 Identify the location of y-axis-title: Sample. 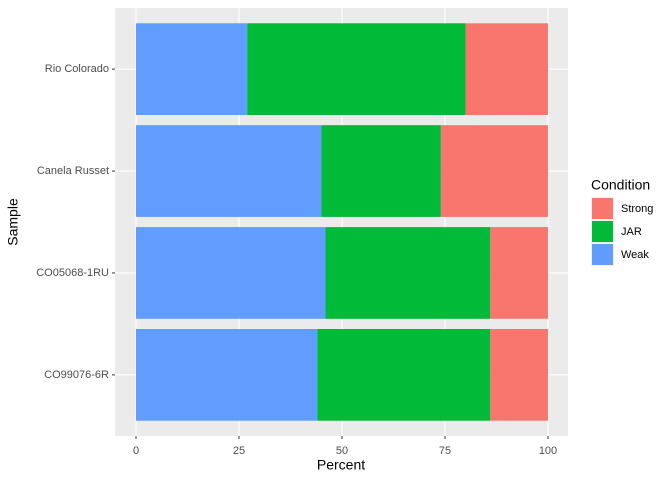
(13, 222).